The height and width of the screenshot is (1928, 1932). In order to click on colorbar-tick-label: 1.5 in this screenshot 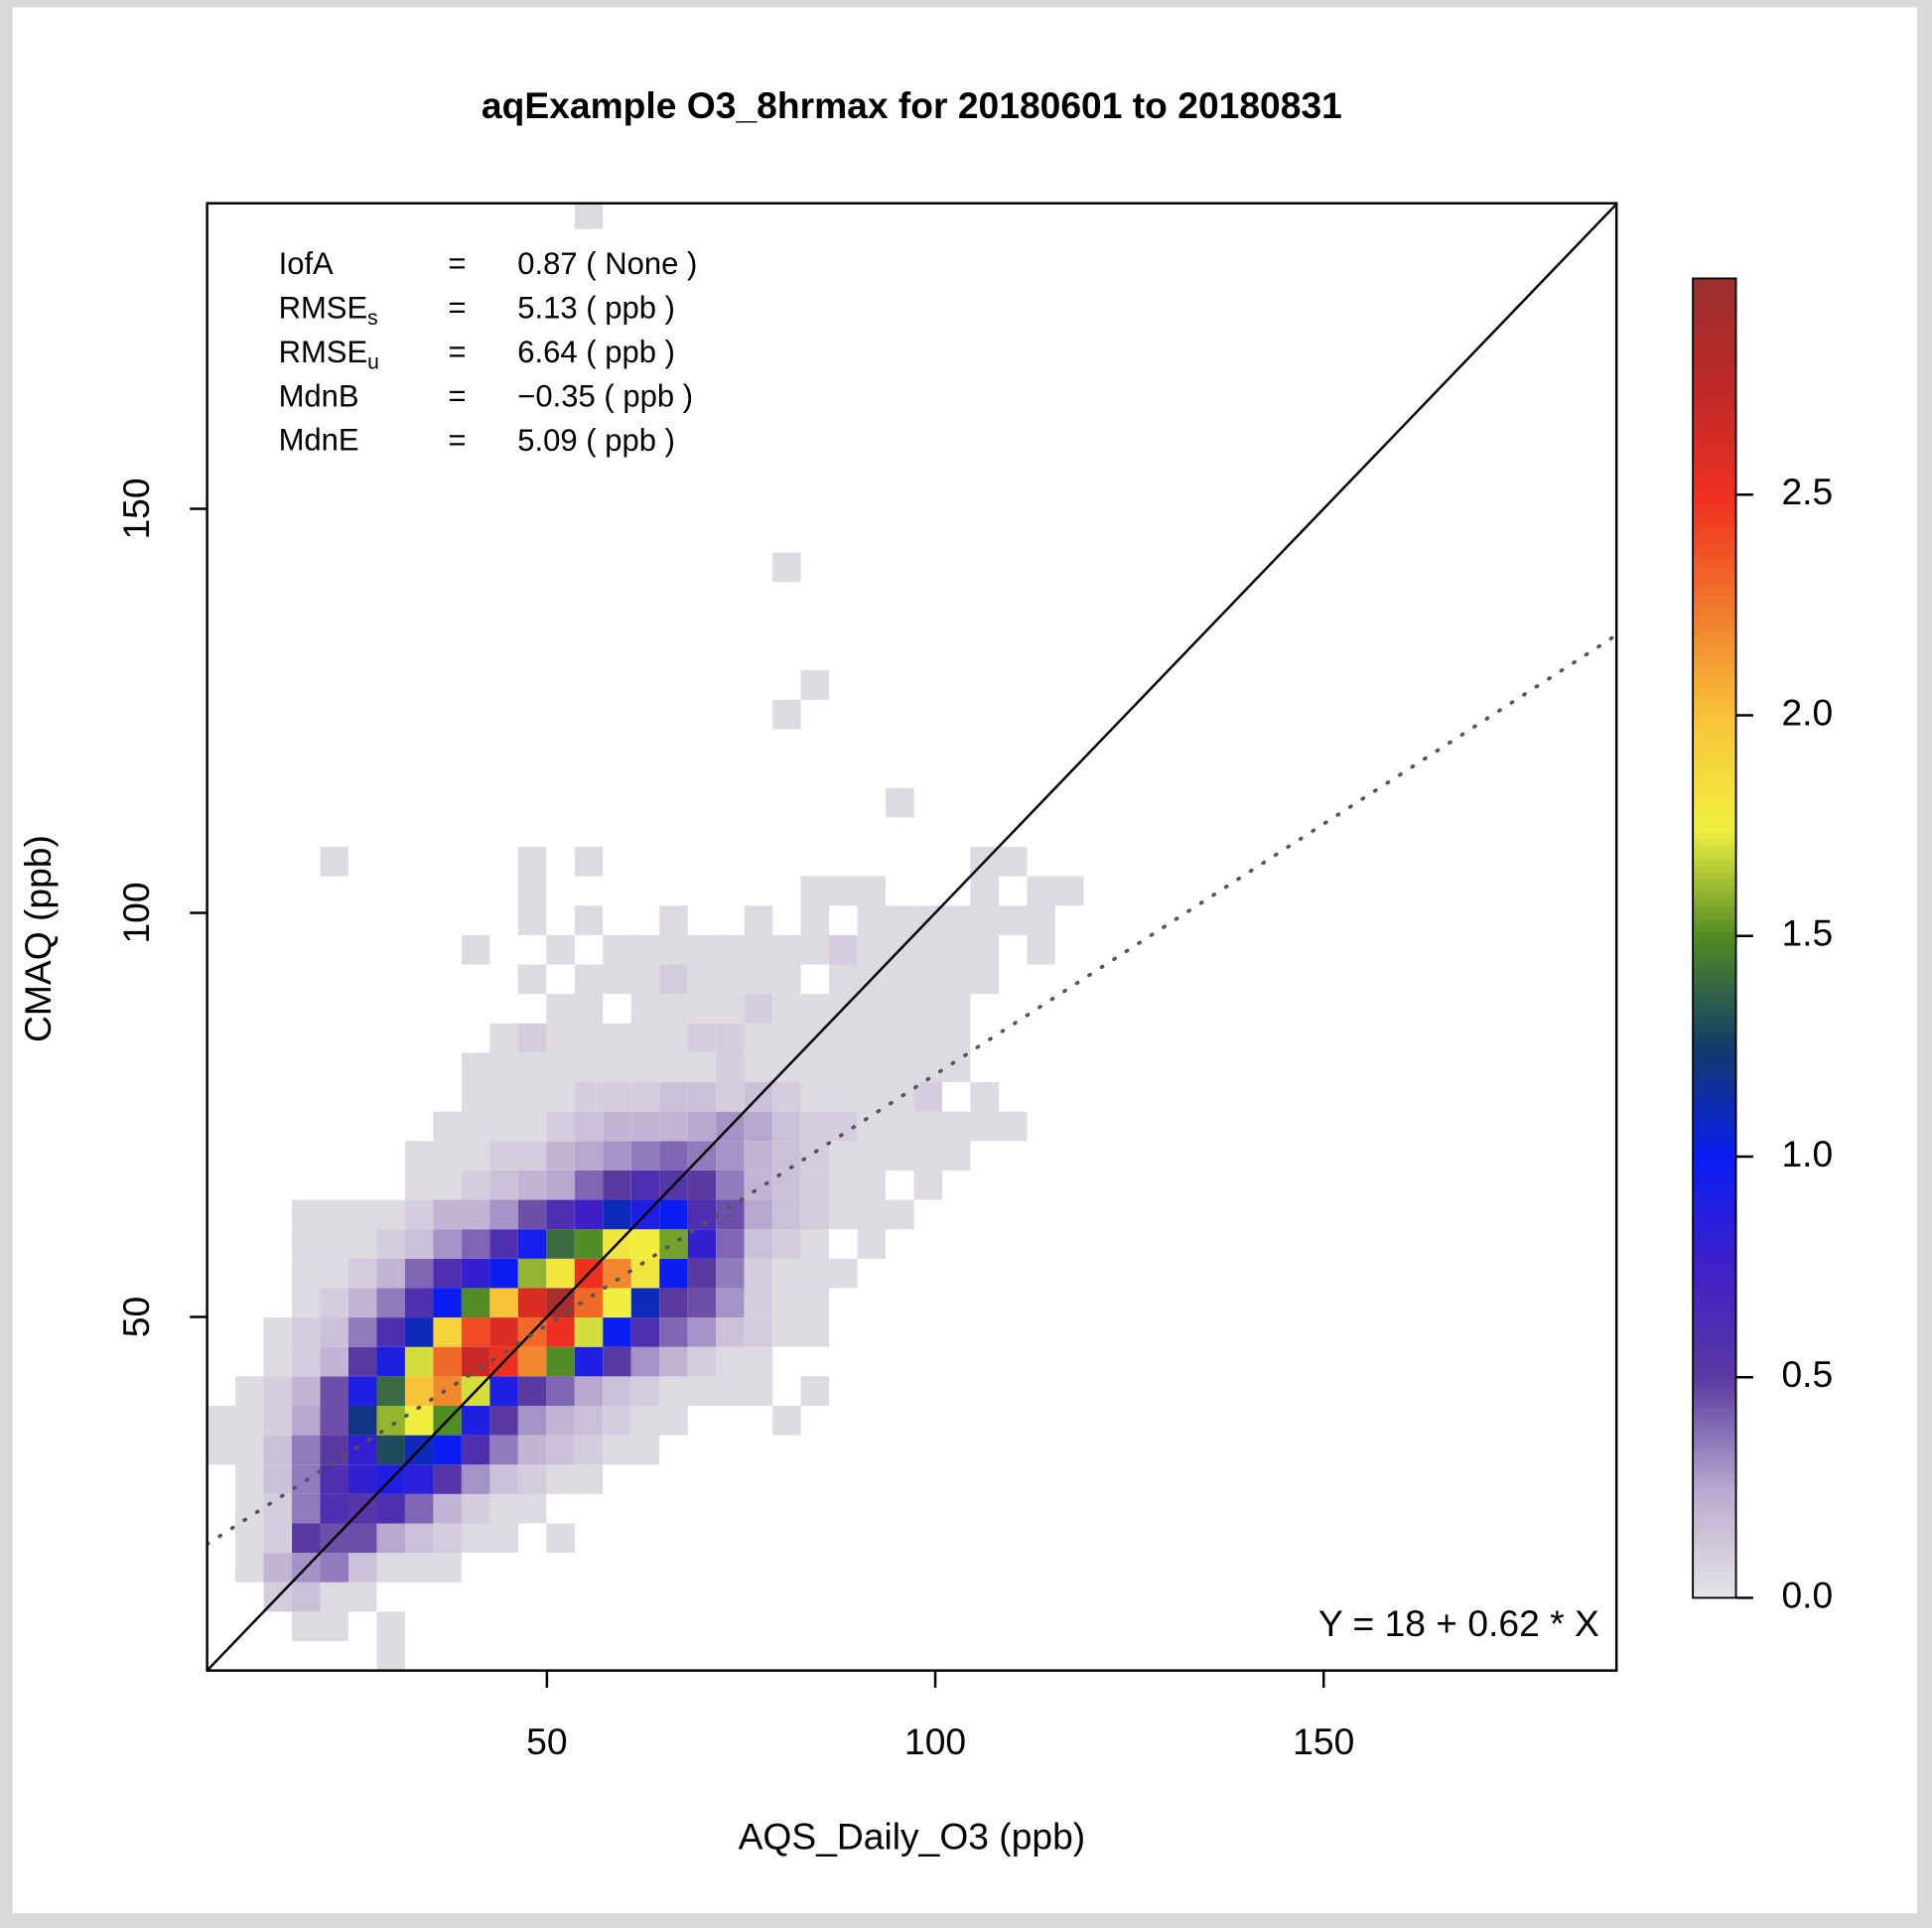, I will do `click(1807, 933)`.